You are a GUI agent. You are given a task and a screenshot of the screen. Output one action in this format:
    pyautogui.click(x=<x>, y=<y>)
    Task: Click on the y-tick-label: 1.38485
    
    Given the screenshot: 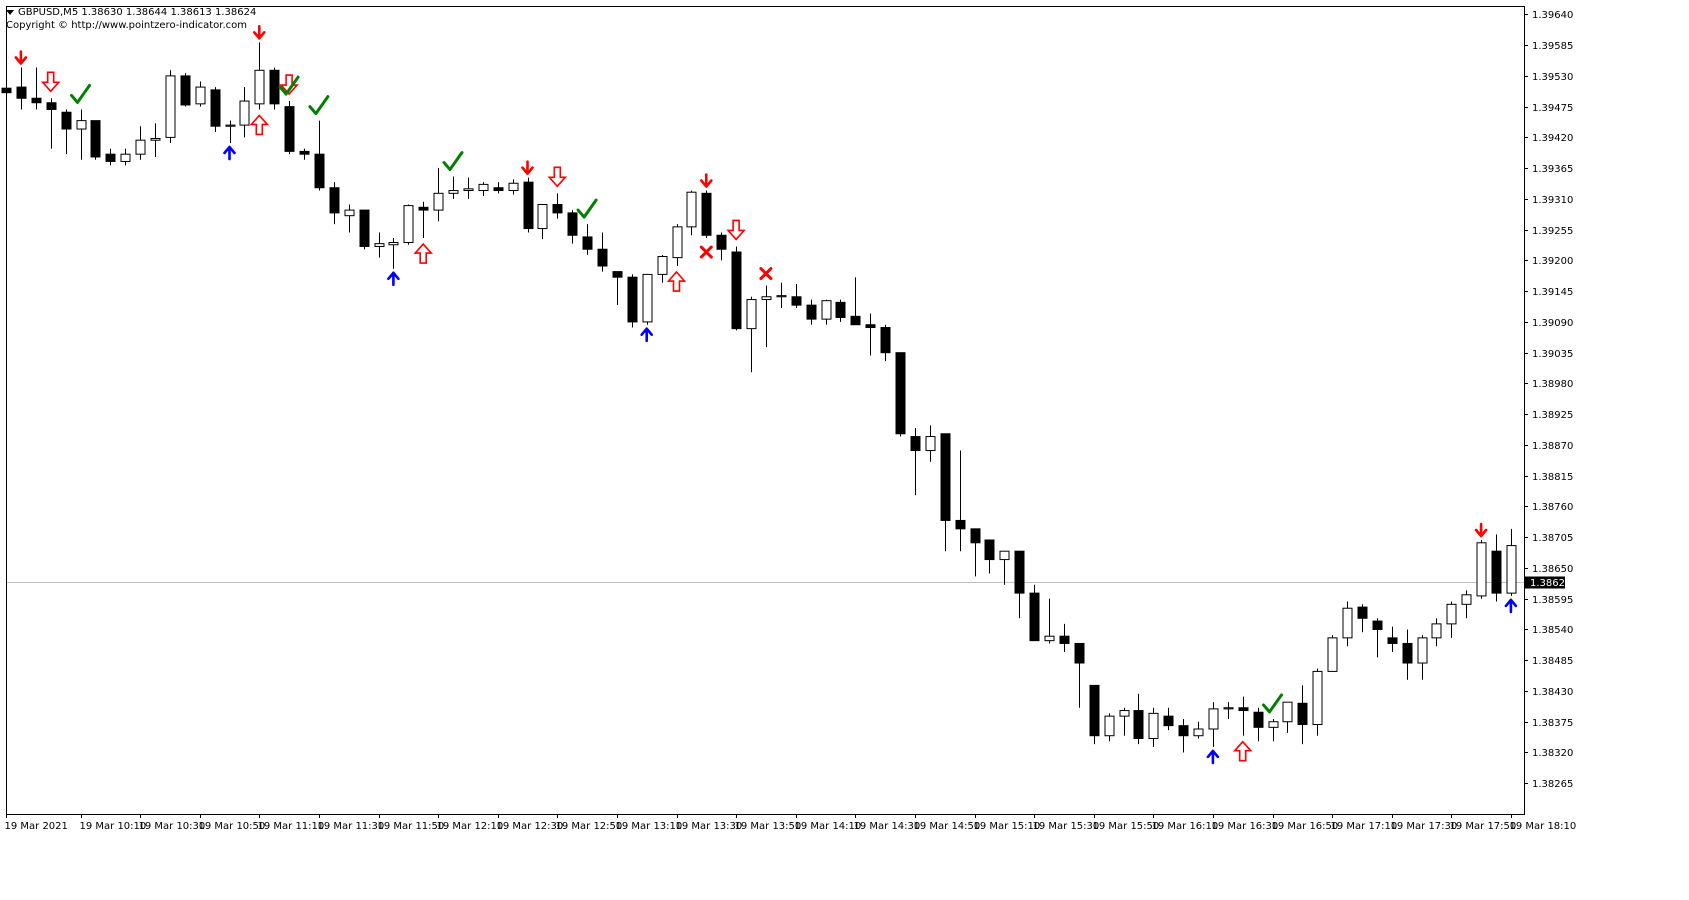 What is the action you would take?
    pyautogui.click(x=1552, y=661)
    